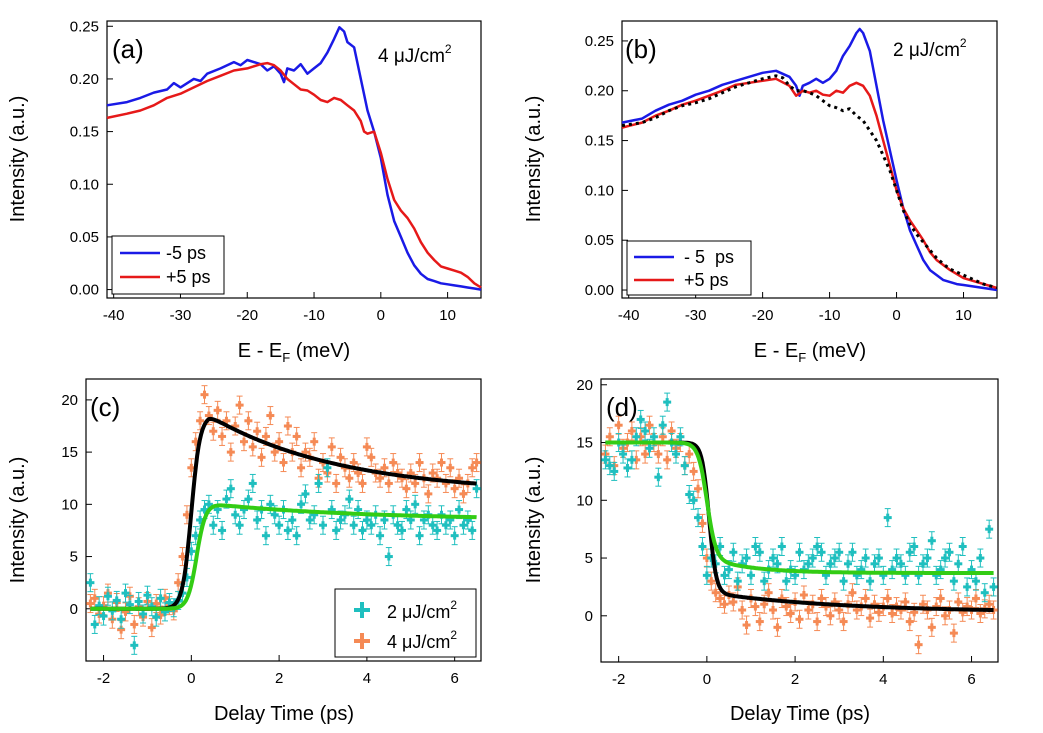 This screenshot has height=733, width=1043. What do you see at coordinates (69, 504) in the screenshot?
I see `panel-c-y-tick-label: 10` at bounding box center [69, 504].